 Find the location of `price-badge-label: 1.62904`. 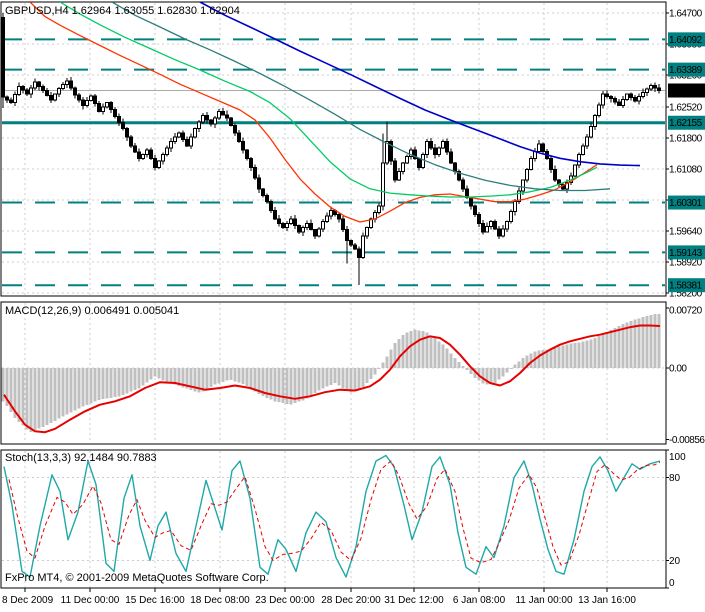

price-badge-label: 1.62904 is located at coordinates (686, 91).